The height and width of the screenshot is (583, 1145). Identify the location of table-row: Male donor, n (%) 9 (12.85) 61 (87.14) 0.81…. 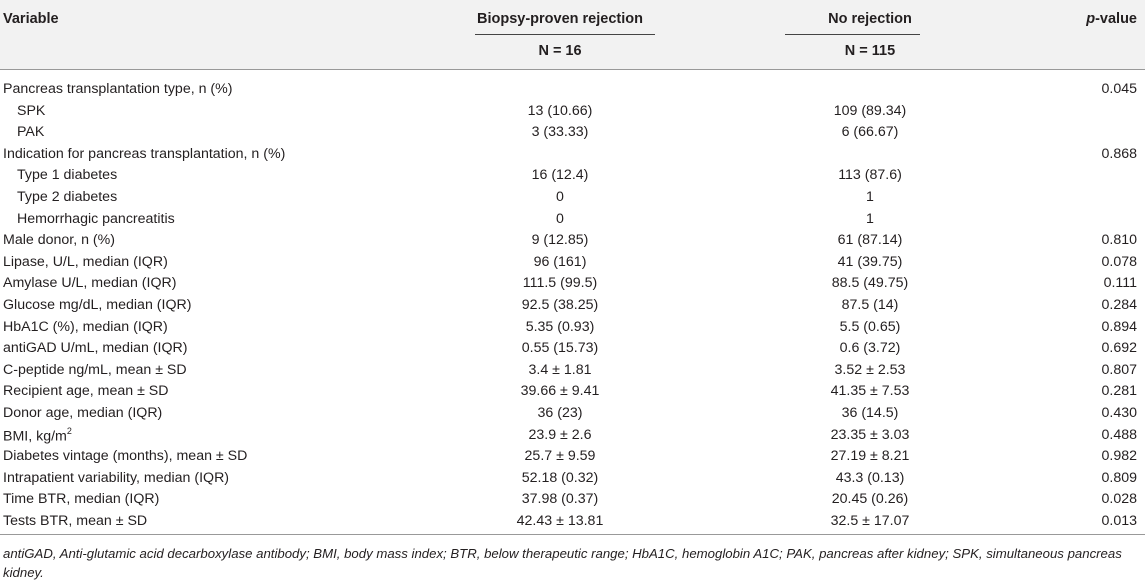
(572, 241).